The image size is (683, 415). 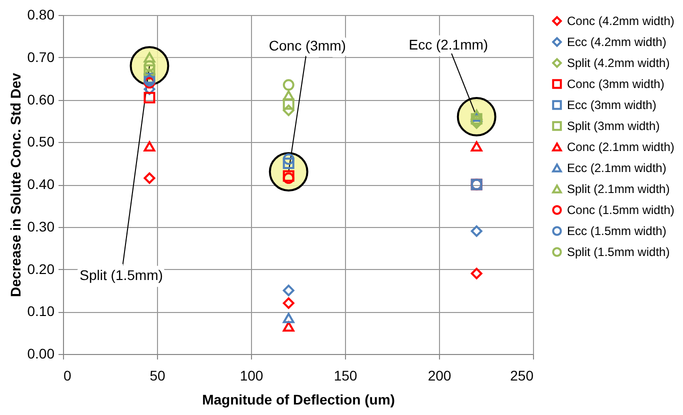 I want to click on x-tick-label: 150, so click(x=346, y=376).